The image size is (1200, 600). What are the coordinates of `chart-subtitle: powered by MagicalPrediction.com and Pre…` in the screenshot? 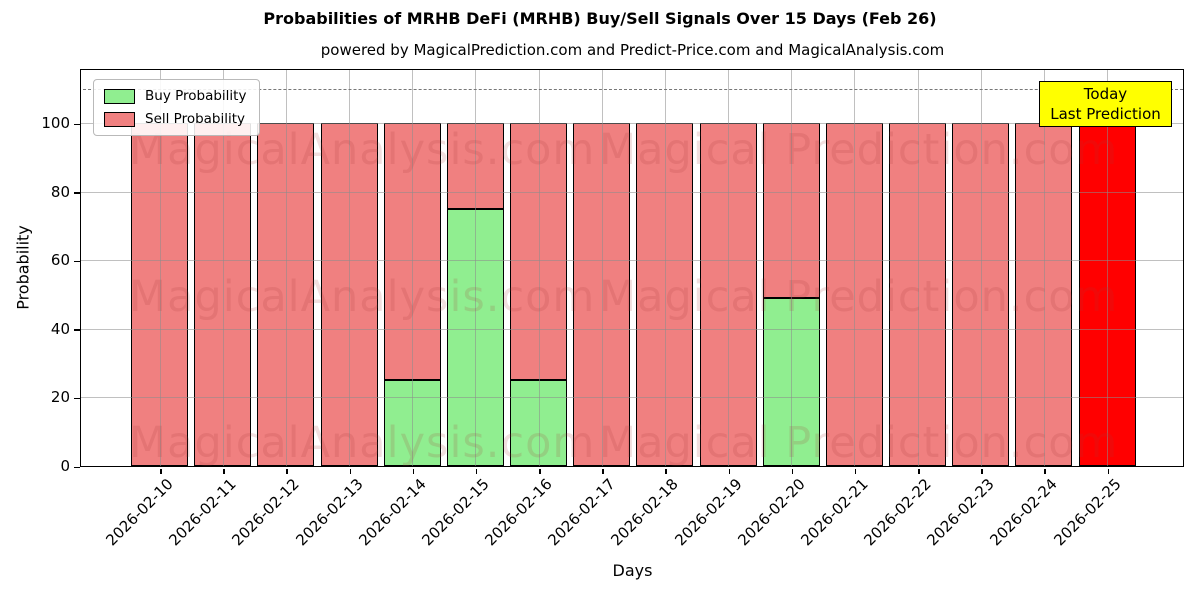 It's located at (632, 50).